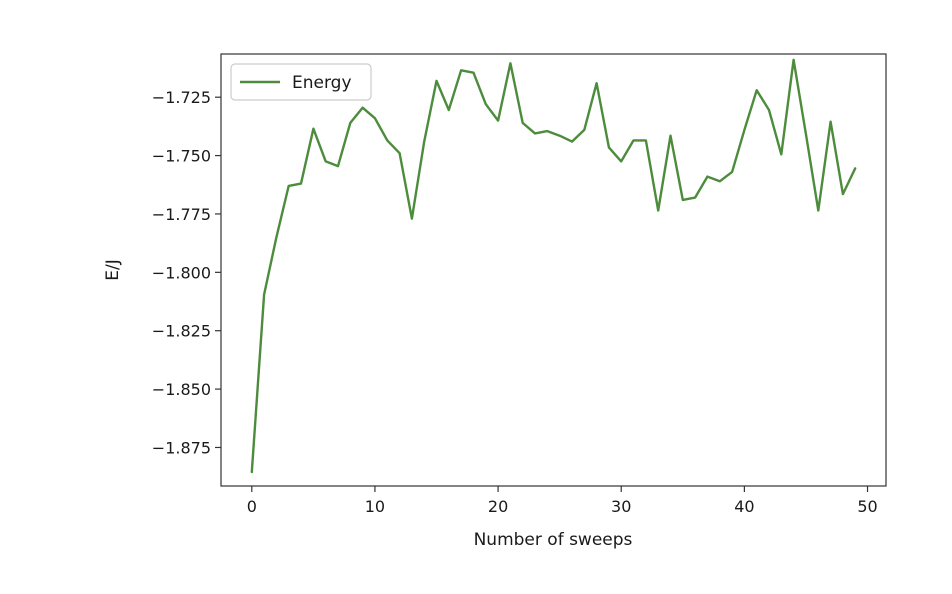  What do you see at coordinates (621, 506) in the screenshot?
I see `x-tick-label: 30` at bounding box center [621, 506].